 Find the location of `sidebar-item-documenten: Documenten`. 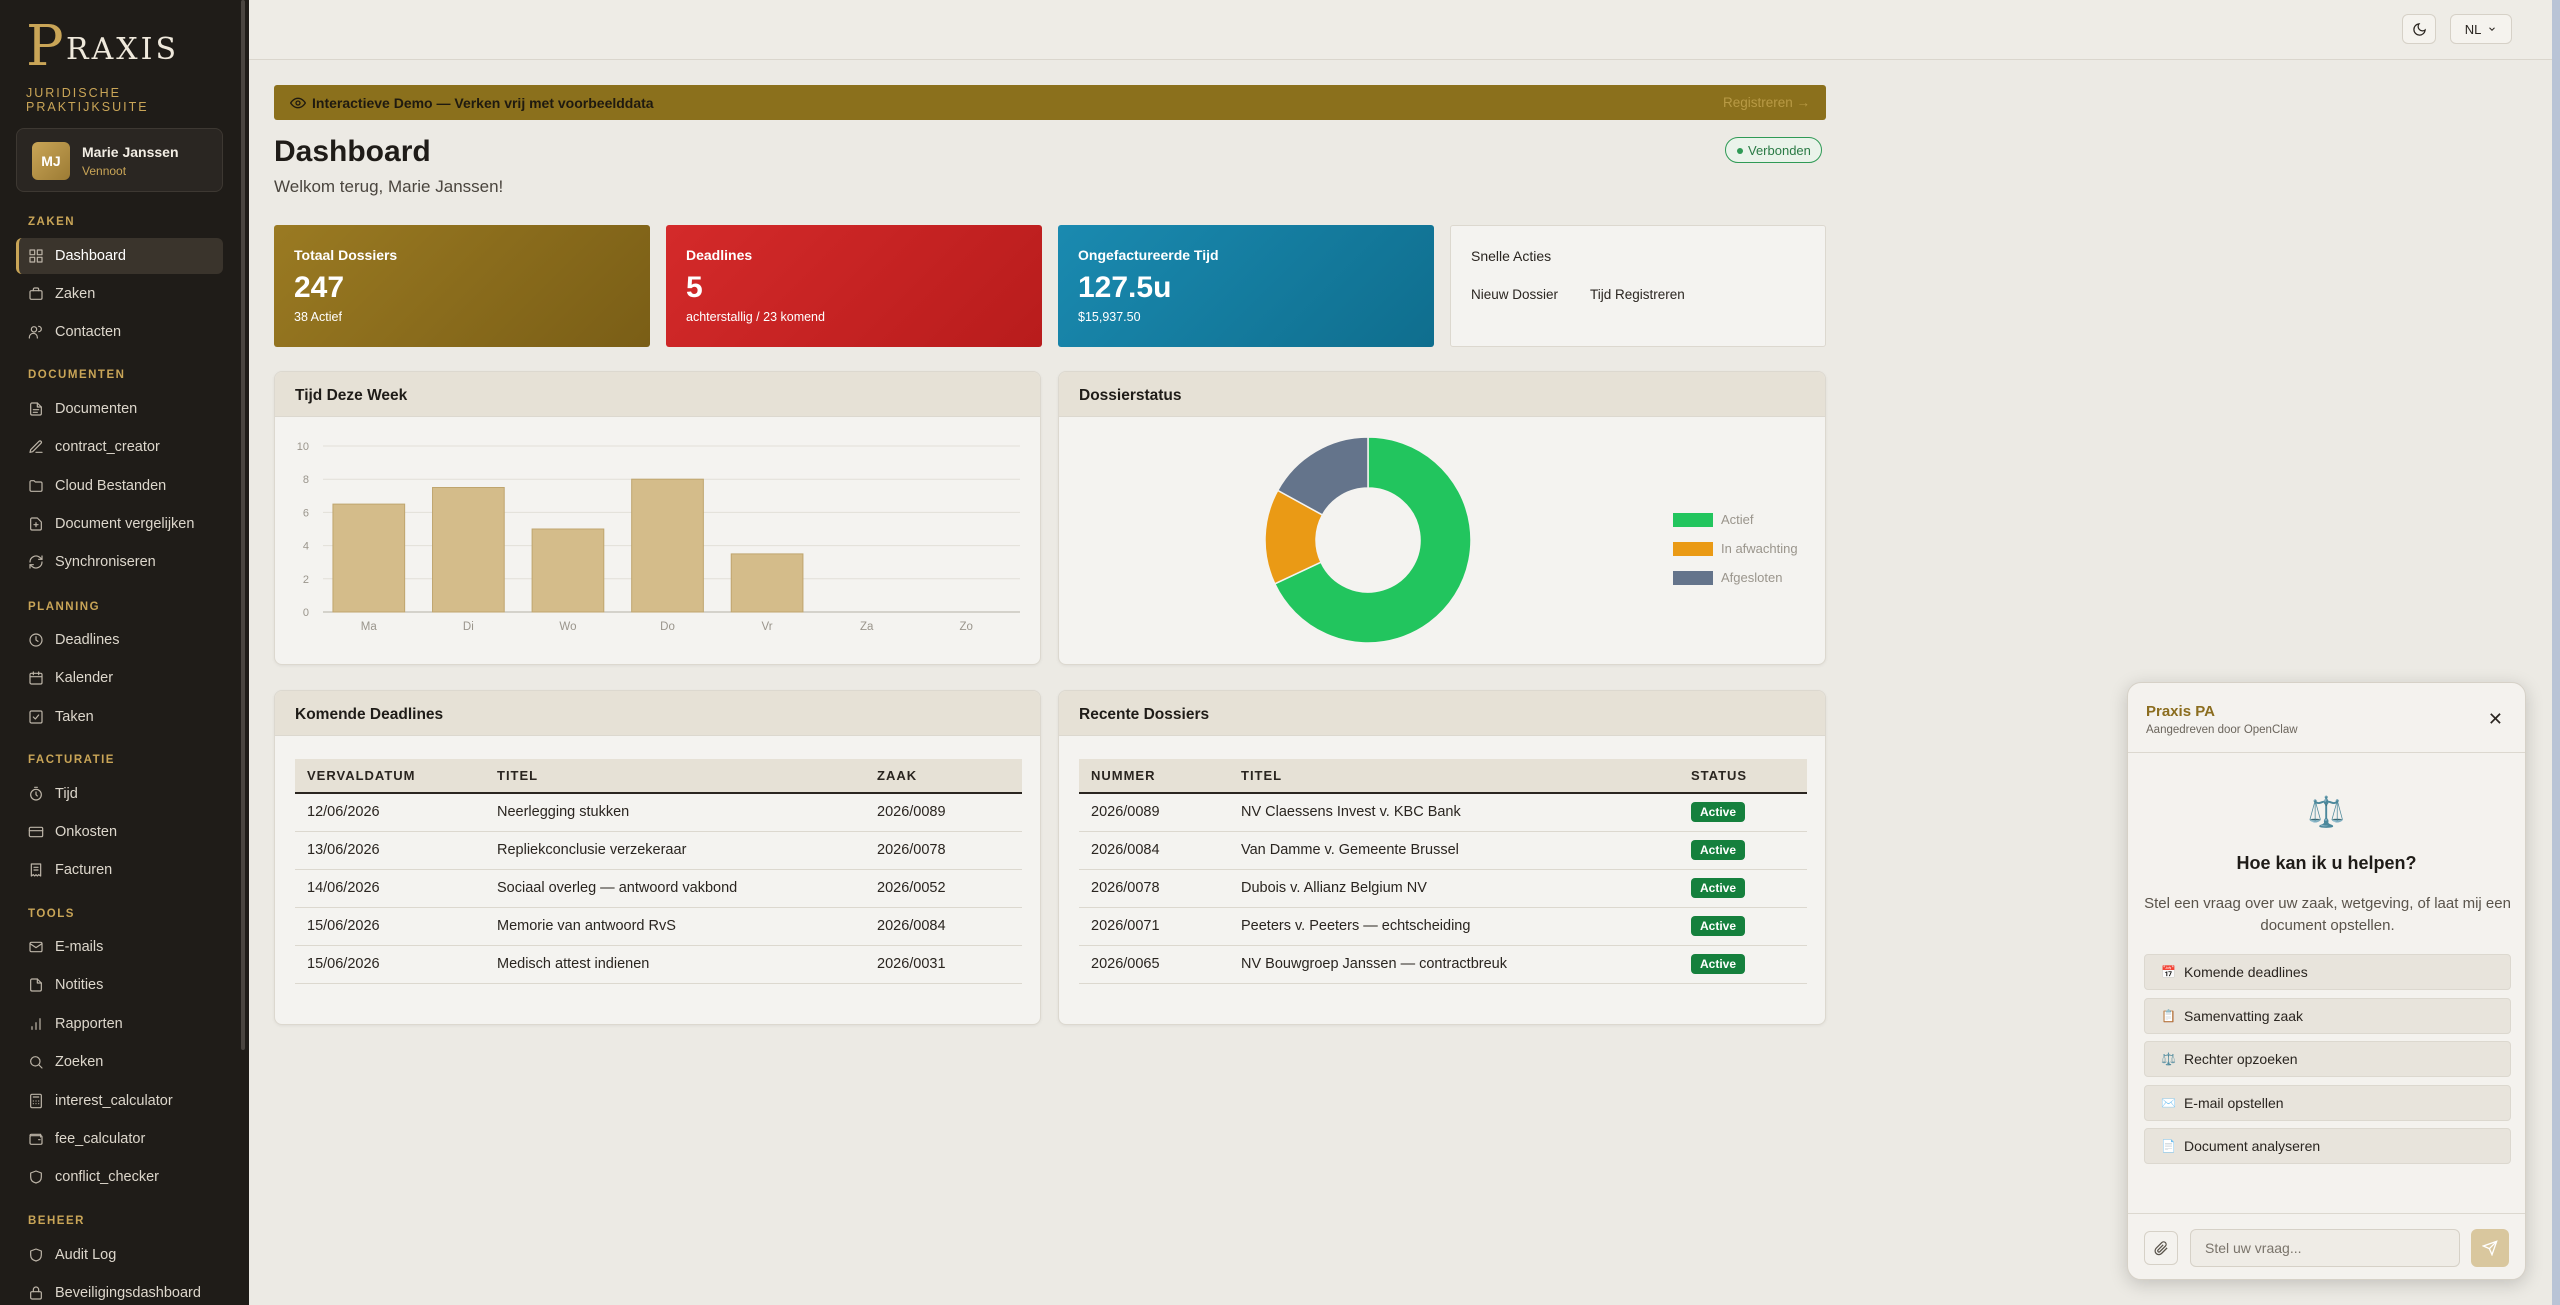

sidebar-item-documenten: Documenten is located at coordinates (119, 409).